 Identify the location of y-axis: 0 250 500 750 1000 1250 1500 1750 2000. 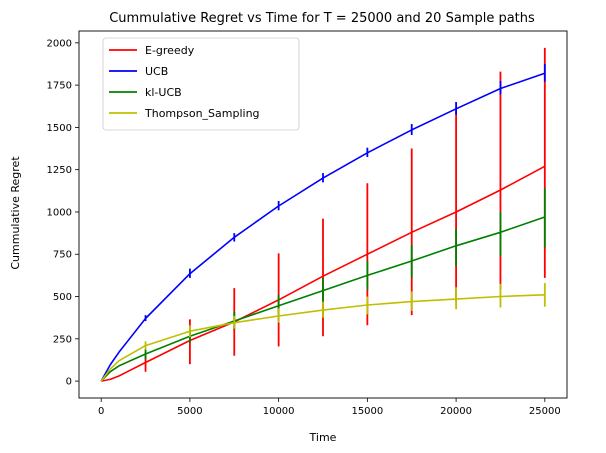
(63, 213).